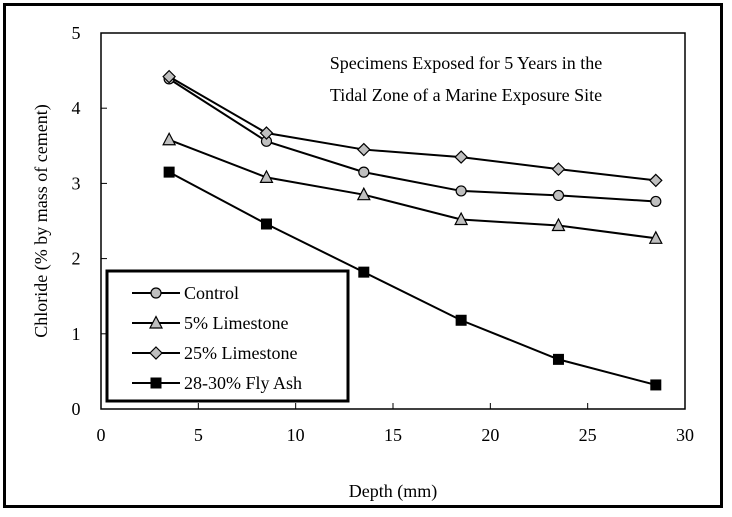  What do you see at coordinates (240, 353) in the screenshot?
I see `legend-label: 25% Limestone` at bounding box center [240, 353].